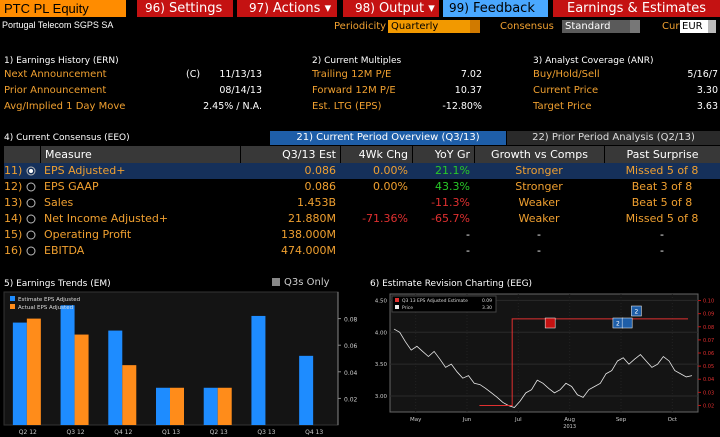 The height and width of the screenshot is (437, 720). Describe the element at coordinates (65, 106) in the screenshot. I see `avg-move-label: Avg/Implied 1 Day Move` at that location.